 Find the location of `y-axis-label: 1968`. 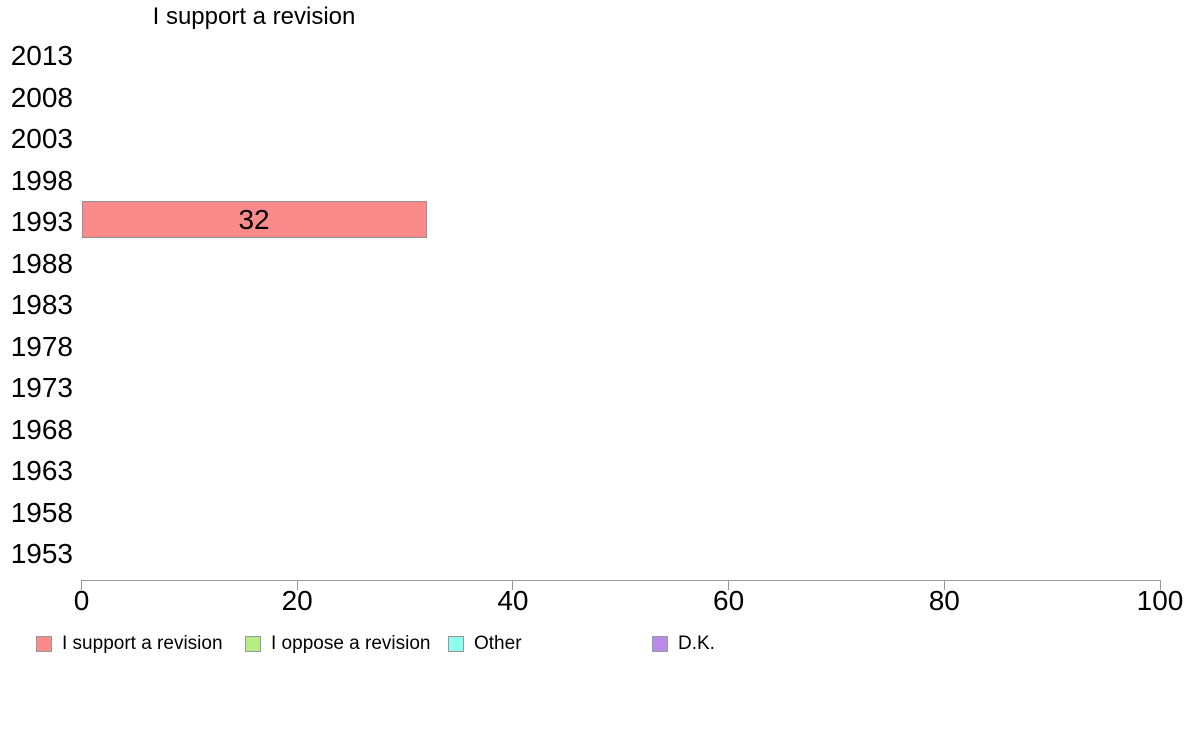

y-axis-label: 1968 is located at coordinates (41, 429).